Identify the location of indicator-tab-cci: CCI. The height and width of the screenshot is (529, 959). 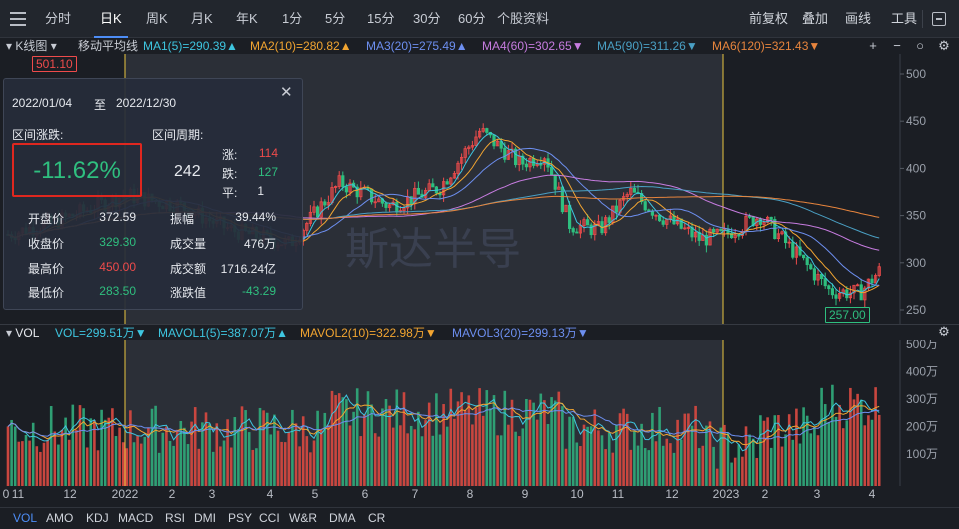
(269, 518).